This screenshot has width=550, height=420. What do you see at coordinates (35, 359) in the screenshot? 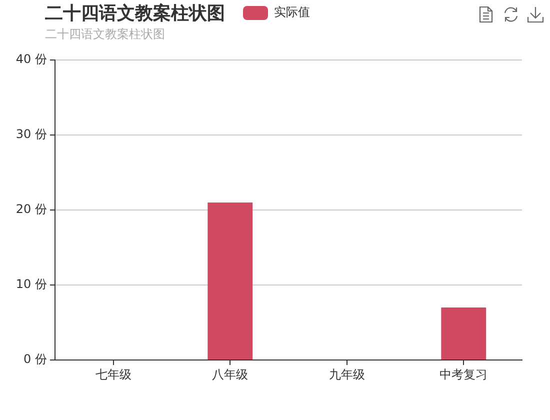
I see `y-tick-label: 0 份` at bounding box center [35, 359].